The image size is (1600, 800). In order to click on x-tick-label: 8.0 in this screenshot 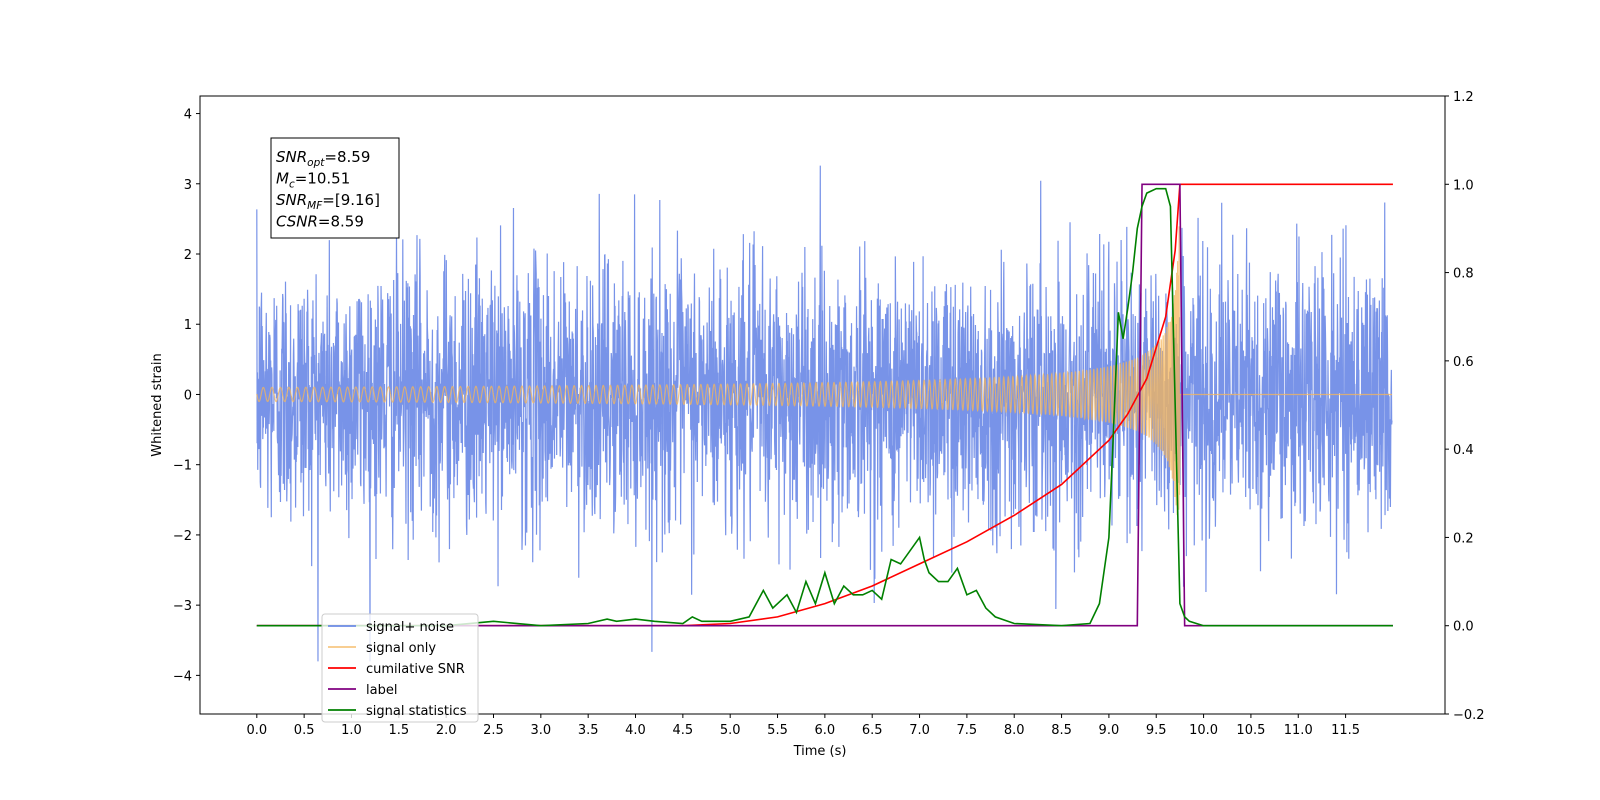, I will do `click(1014, 730)`.